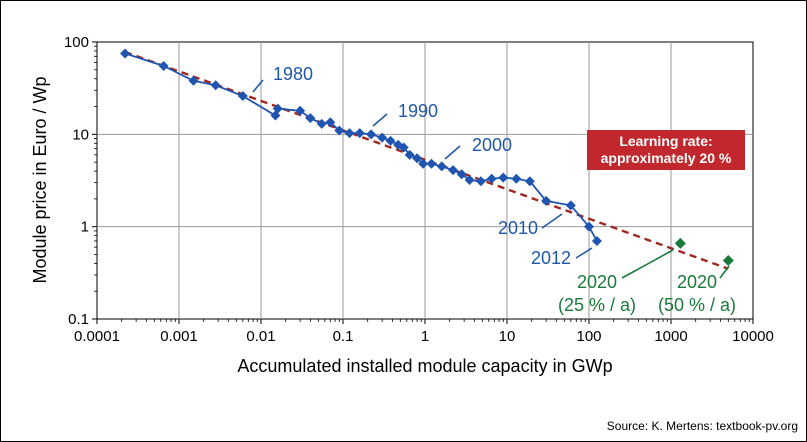 Image resolution: width=807 pixels, height=442 pixels. Describe the element at coordinates (670, 336) in the screenshot. I see `x-tick-label: 1000` at that location.